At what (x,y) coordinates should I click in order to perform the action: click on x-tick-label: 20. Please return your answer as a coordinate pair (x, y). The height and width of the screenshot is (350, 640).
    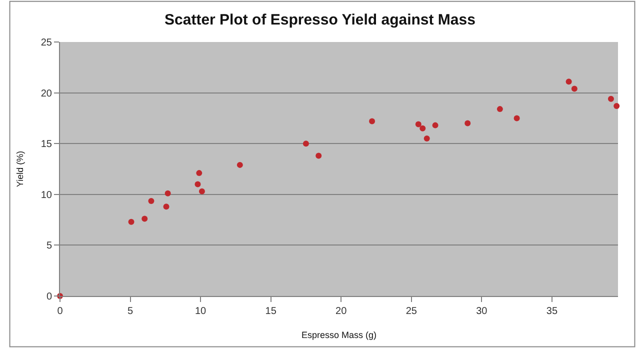
    Looking at the image, I should click on (342, 311).